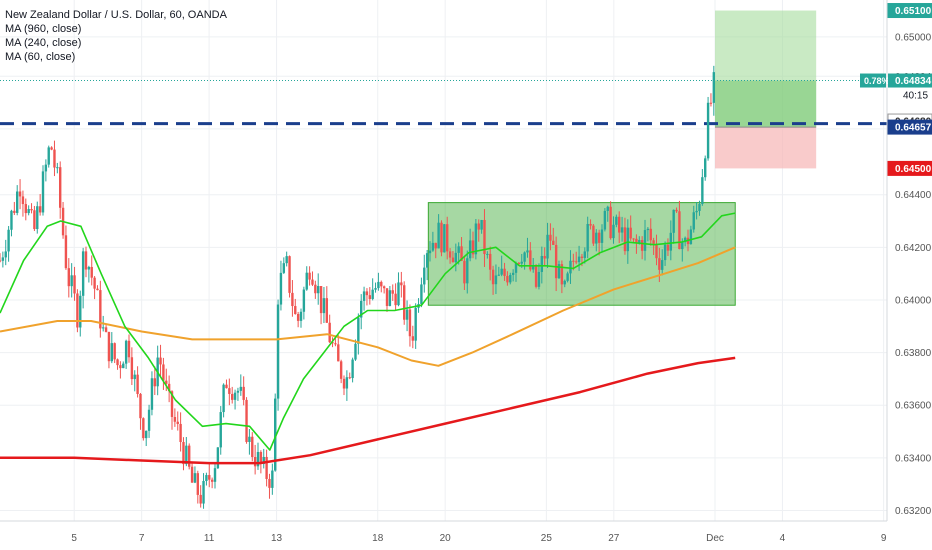 Image resolution: width=932 pixels, height=550 pixels. Describe the element at coordinates (884, 538) in the screenshot. I see `time-axis-tick-label: 9` at that location.